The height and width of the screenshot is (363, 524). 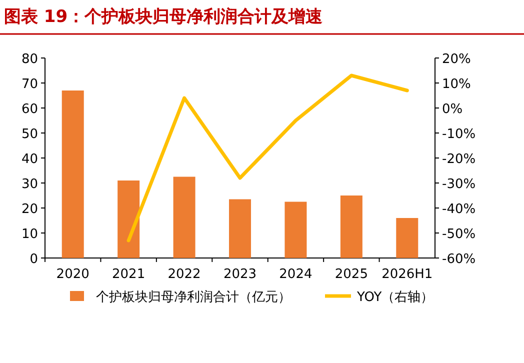 What do you see at coordinates (240, 274) in the screenshot?
I see `x-tick-label: 2023` at bounding box center [240, 274].